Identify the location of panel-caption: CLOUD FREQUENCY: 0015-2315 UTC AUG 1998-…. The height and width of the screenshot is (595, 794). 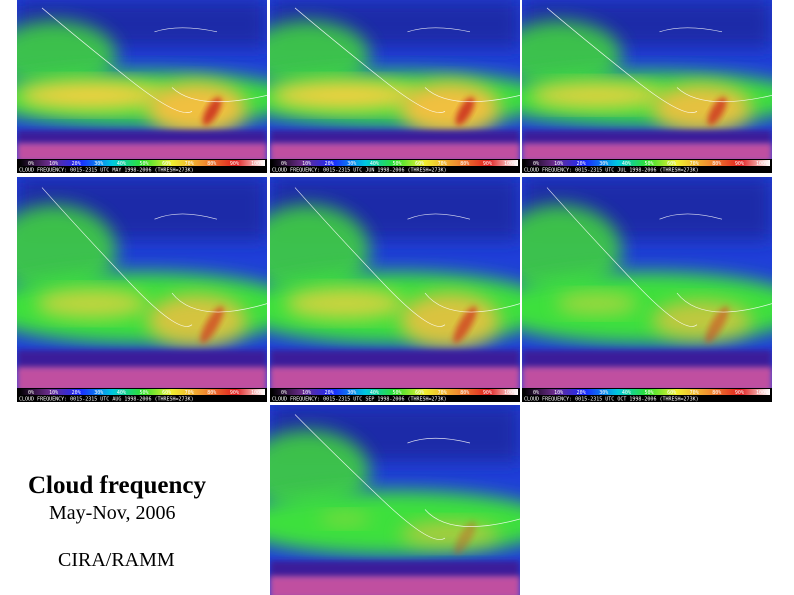
(106, 400).